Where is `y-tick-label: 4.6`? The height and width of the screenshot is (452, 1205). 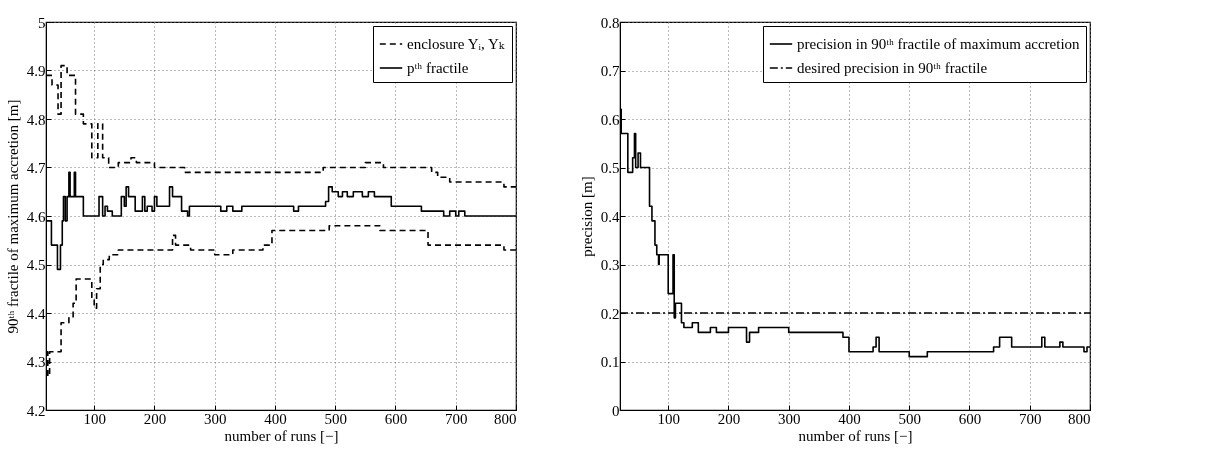 y-tick-label: 4.6 is located at coordinates (36, 216).